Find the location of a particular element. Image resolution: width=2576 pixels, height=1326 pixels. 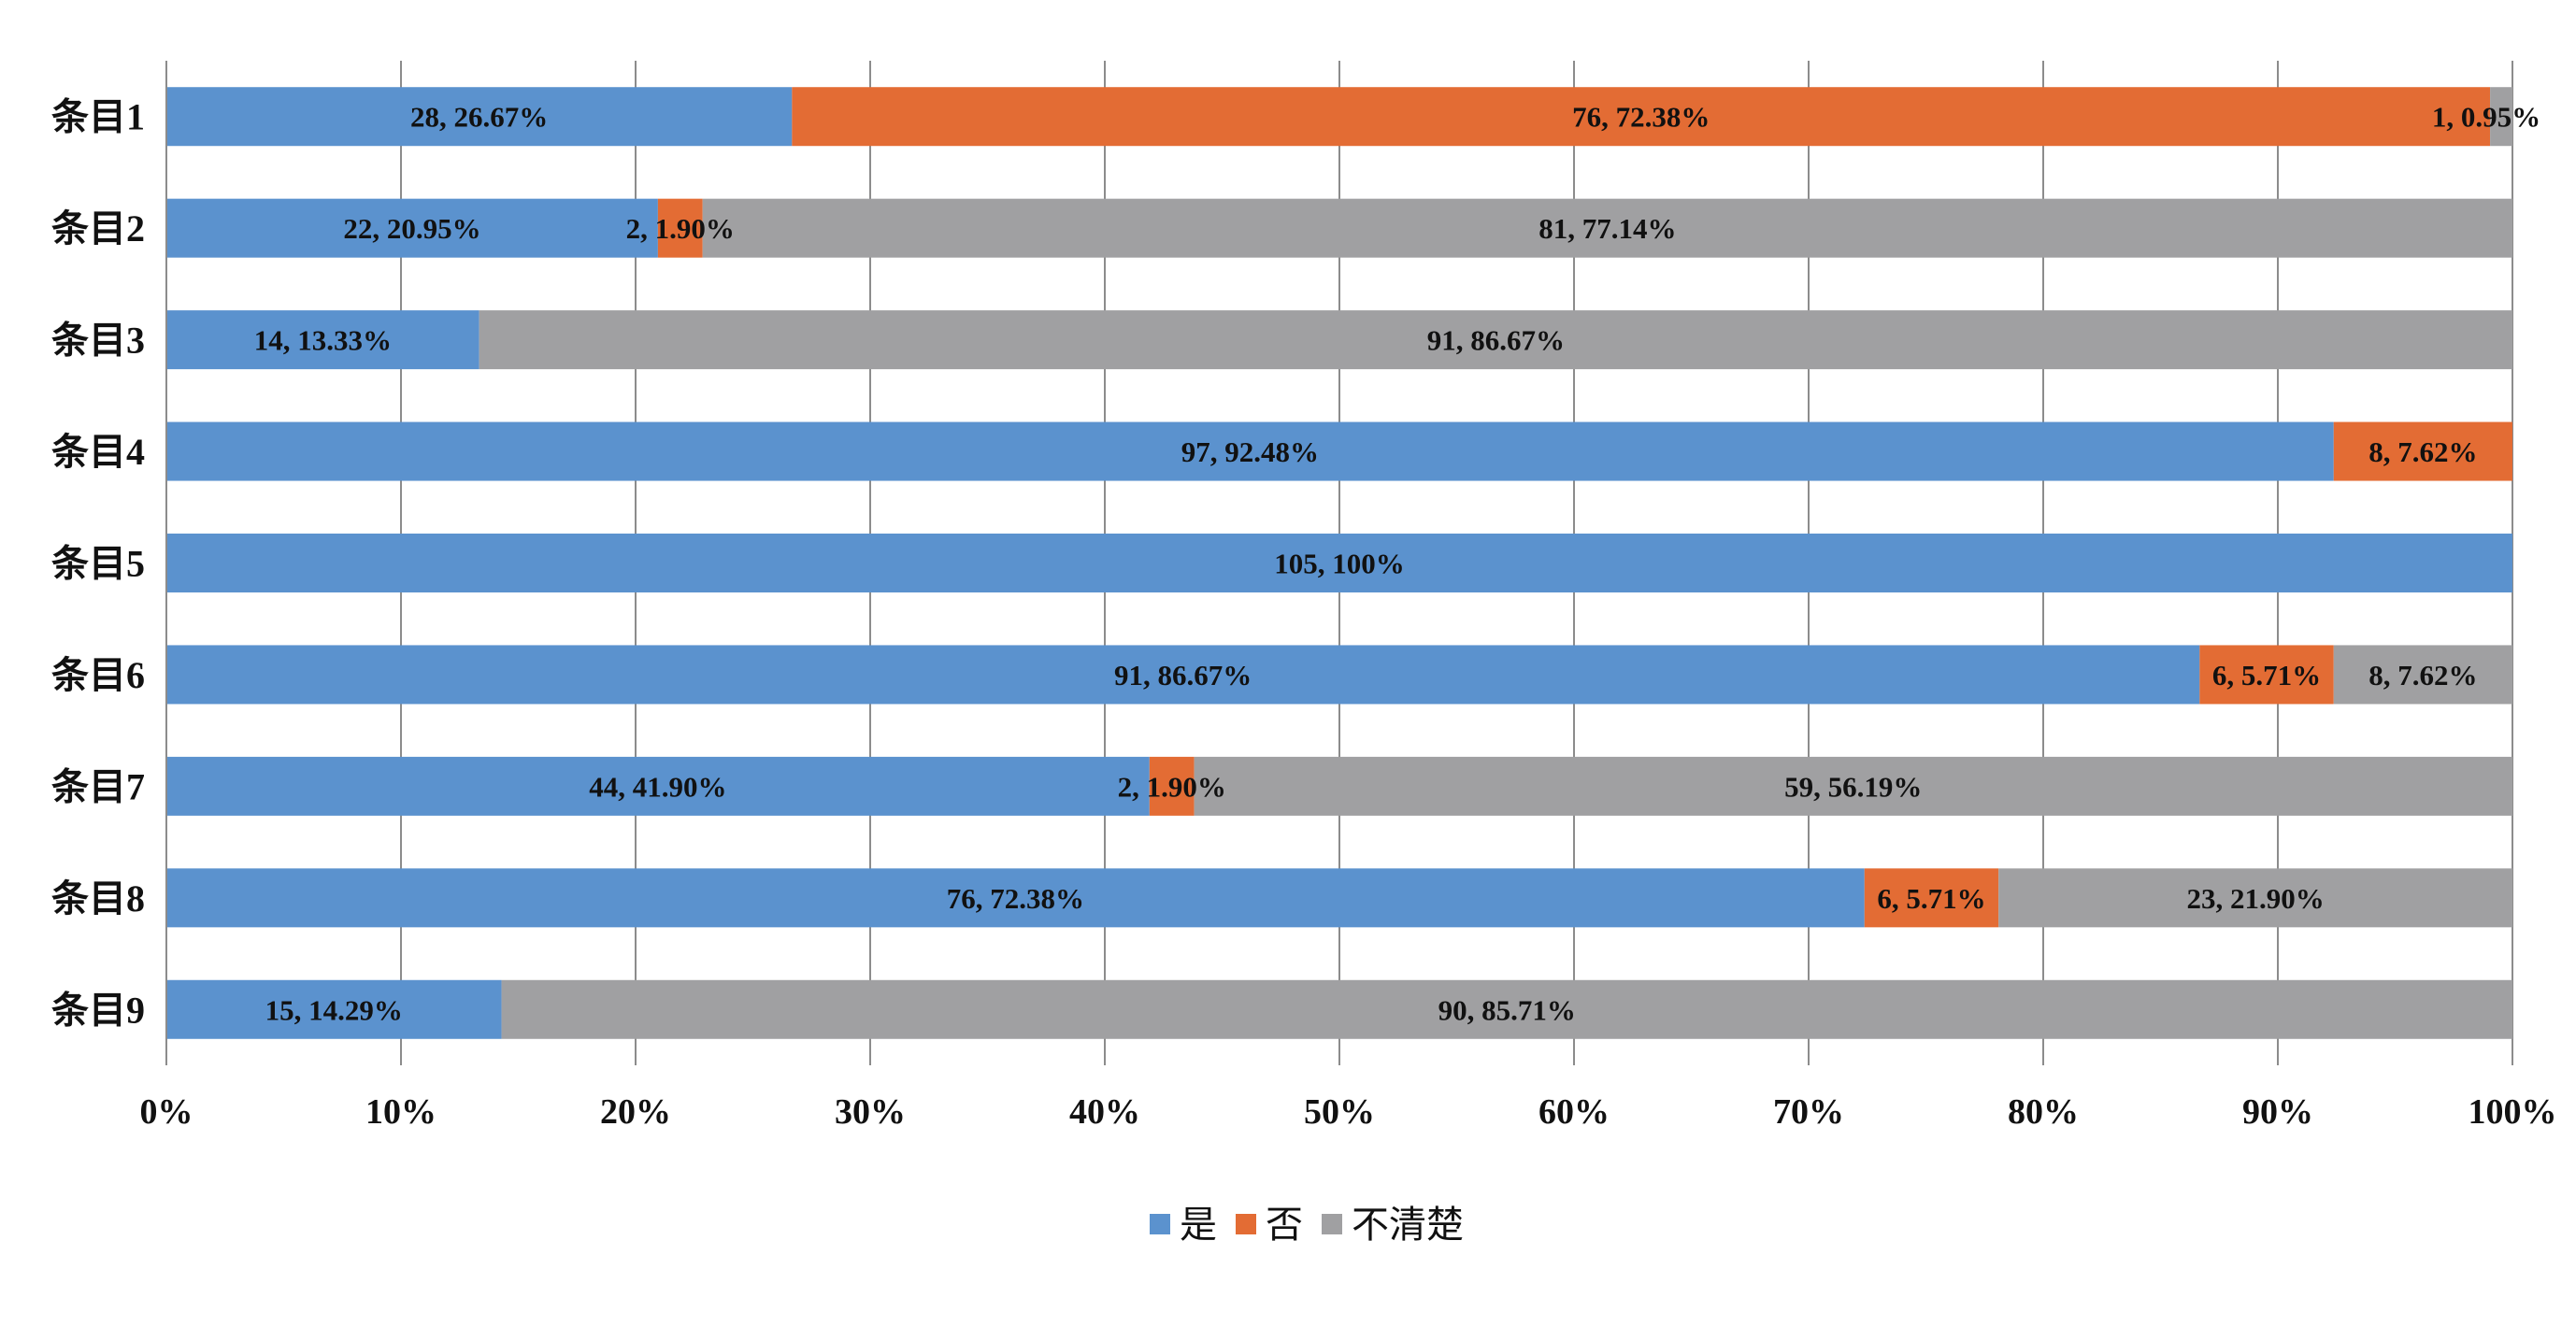

category-label: 条目1 is located at coordinates (98, 117).